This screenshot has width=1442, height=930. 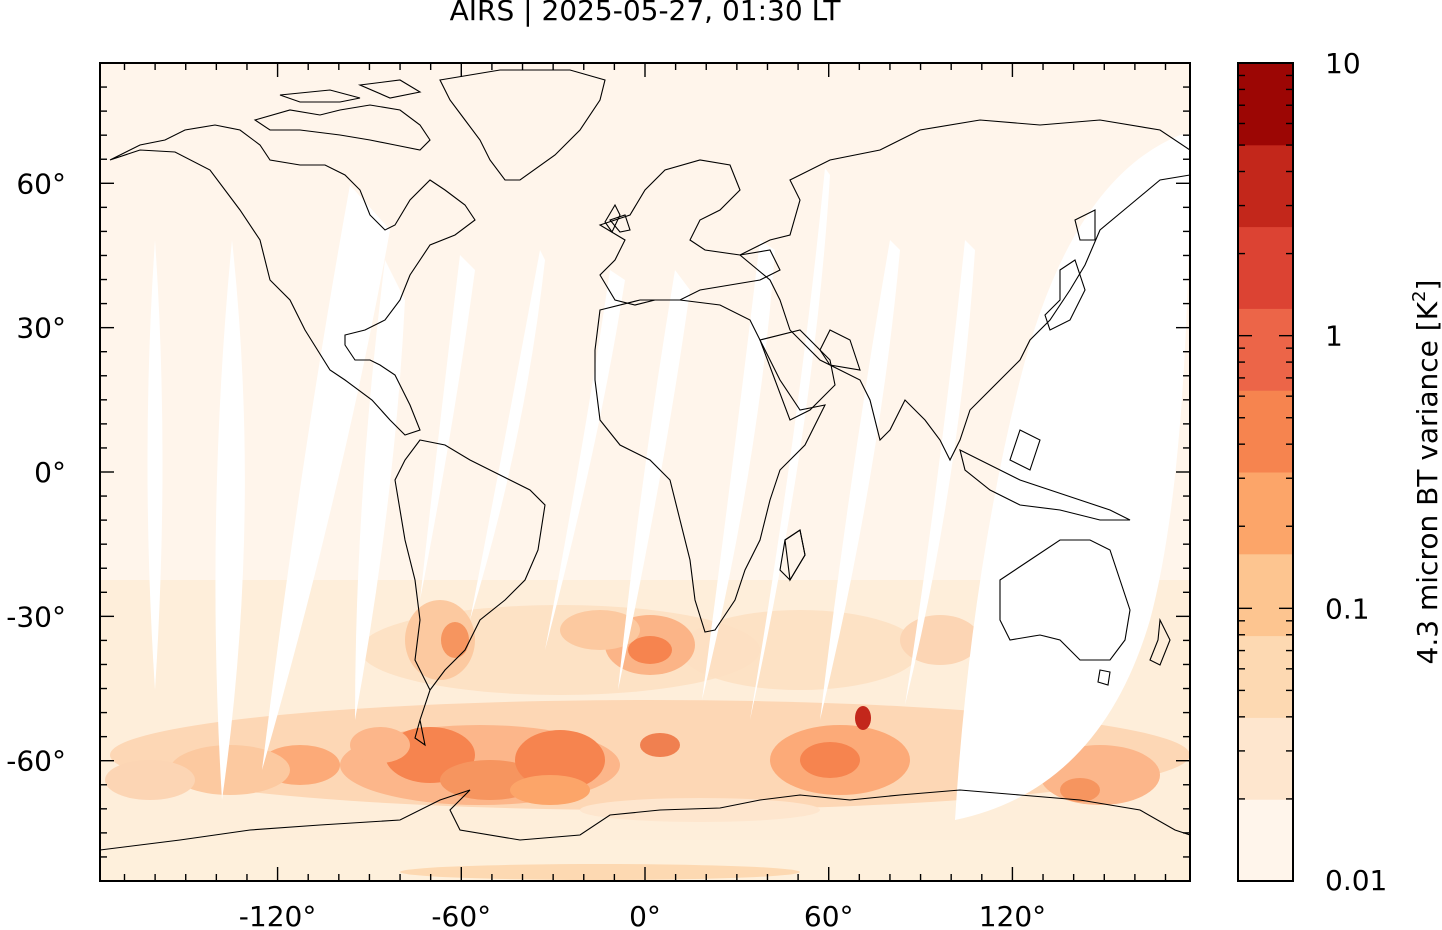 I want to click on colorbar-tick-label: 0.01, so click(x=1356, y=880).